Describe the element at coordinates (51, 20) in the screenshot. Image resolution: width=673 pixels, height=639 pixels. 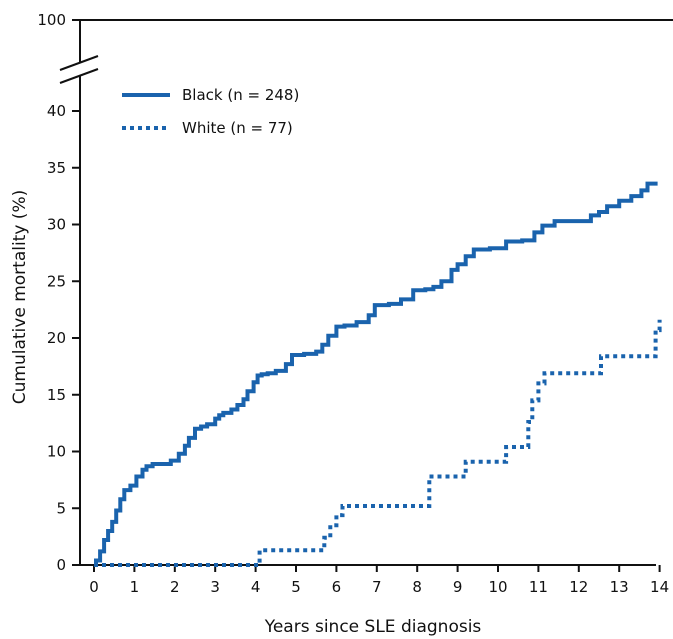
I see `y-tick-label-100: 100` at that location.